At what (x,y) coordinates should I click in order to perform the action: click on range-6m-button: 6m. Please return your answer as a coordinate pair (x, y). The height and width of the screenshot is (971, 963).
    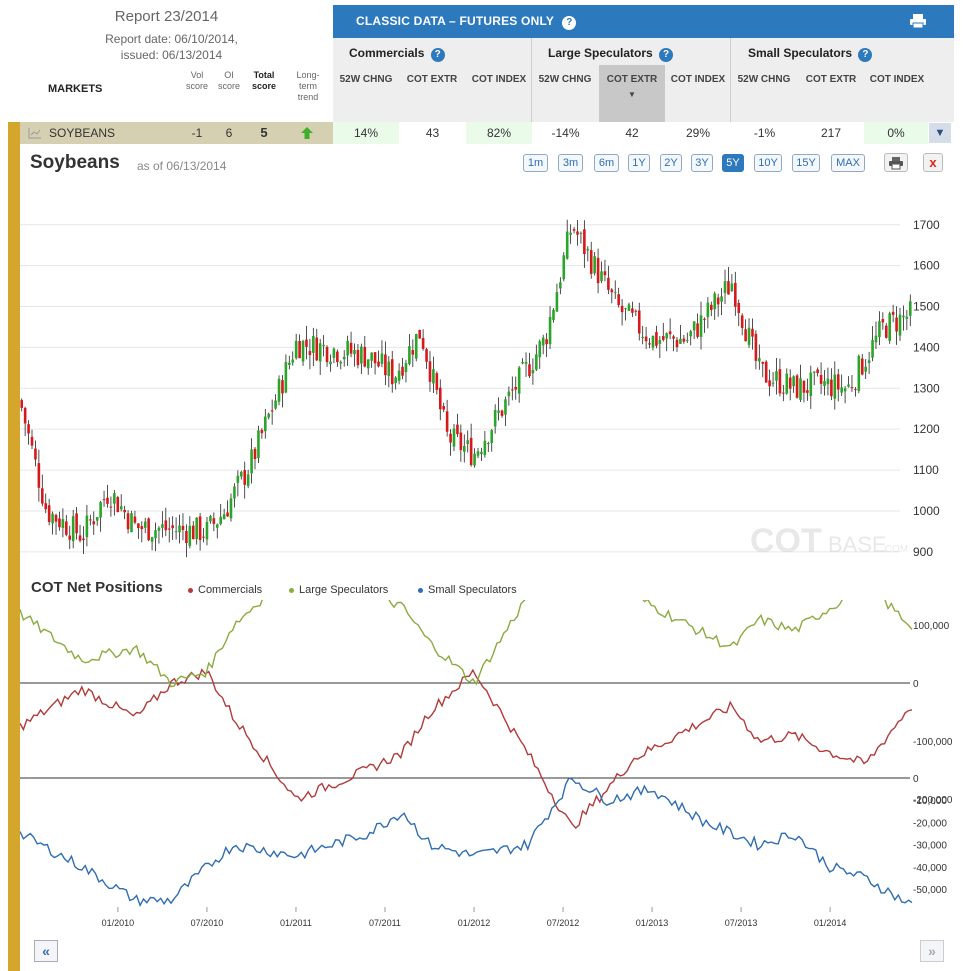
    Looking at the image, I should click on (606, 163).